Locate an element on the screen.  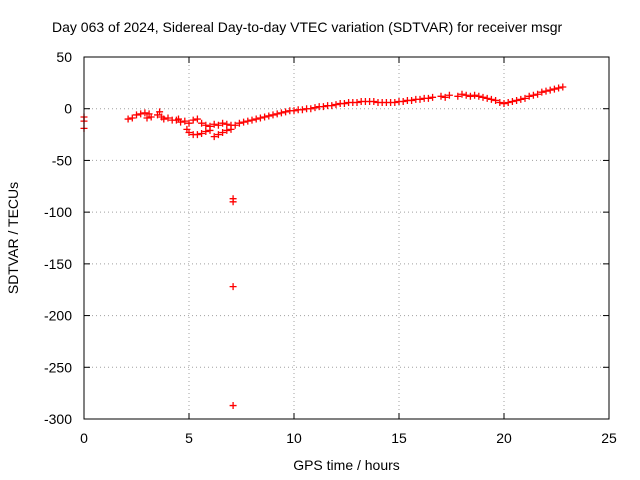
y-tick-label: -150 is located at coordinates (58, 264).